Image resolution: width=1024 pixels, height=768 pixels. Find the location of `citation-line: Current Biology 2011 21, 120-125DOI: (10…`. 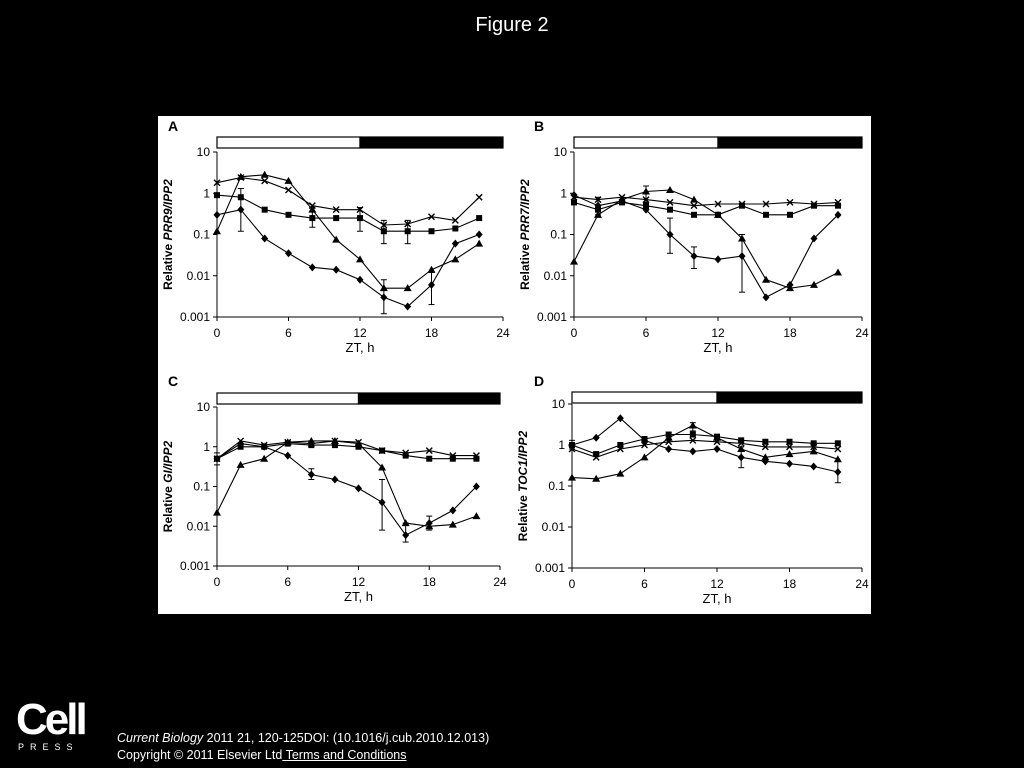

citation-line: Current Biology 2011 21, 120-125DOI: (10… is located at coordinates (303, 738).